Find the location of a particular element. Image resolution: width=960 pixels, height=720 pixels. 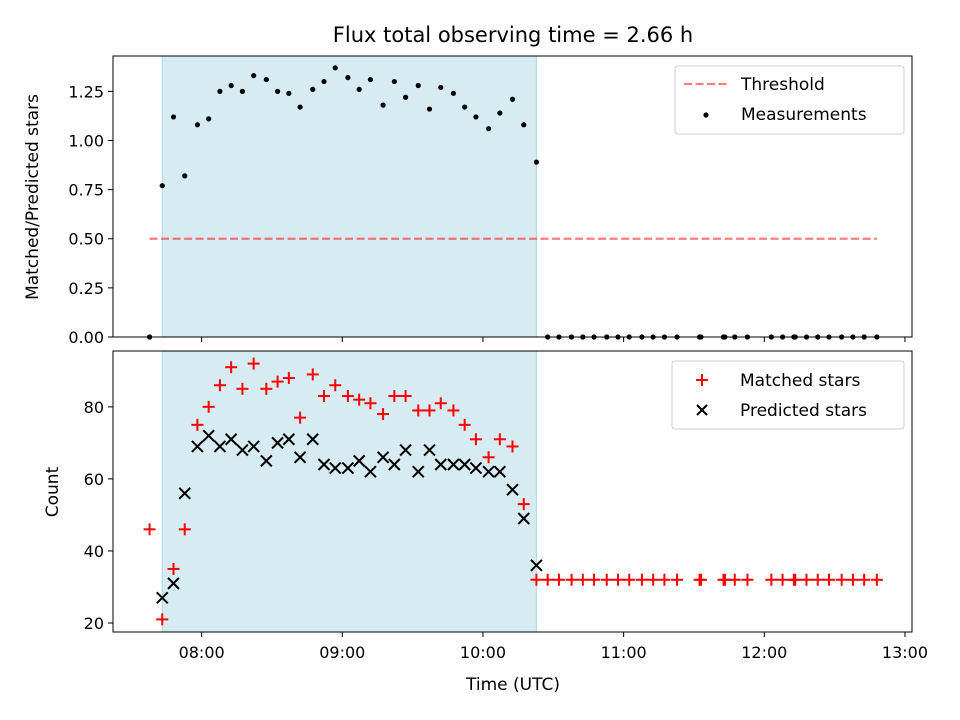

bottom-legend-box is located at coordinates (788, 395).